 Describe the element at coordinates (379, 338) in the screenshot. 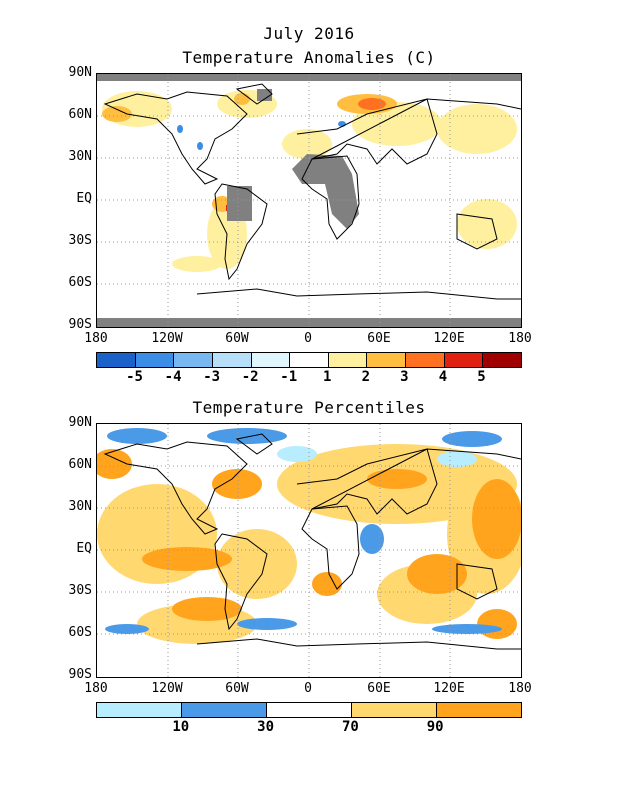

I see `anomaly-lon-label: 60E` at that location.